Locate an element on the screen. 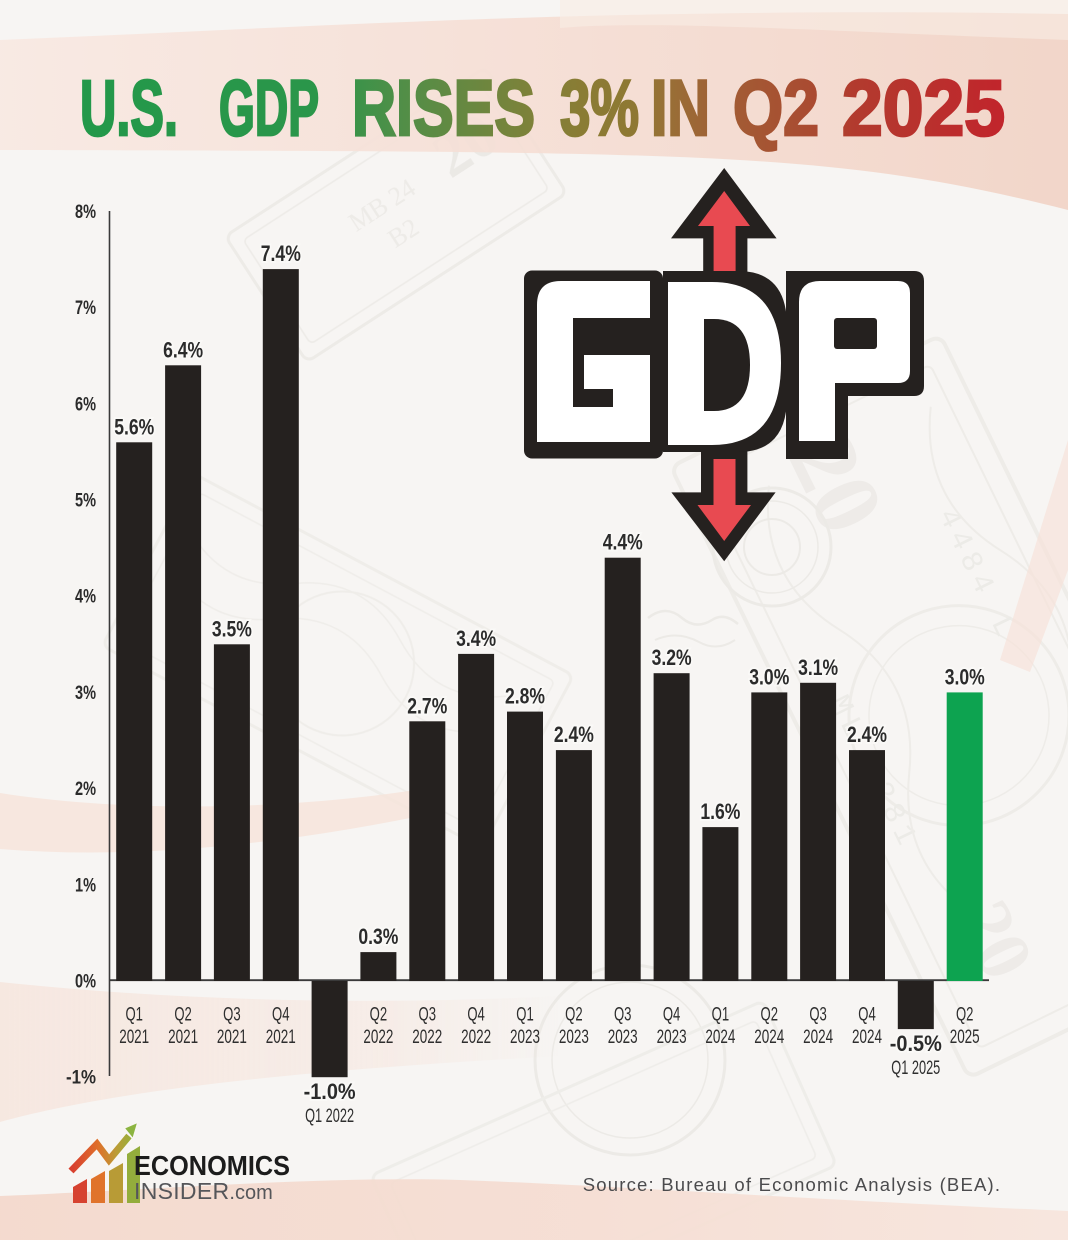 Image resolution: width=1068 pixels, height=1240 pixels. svg-text: -0.5% is located at coordinates (916, 1043).